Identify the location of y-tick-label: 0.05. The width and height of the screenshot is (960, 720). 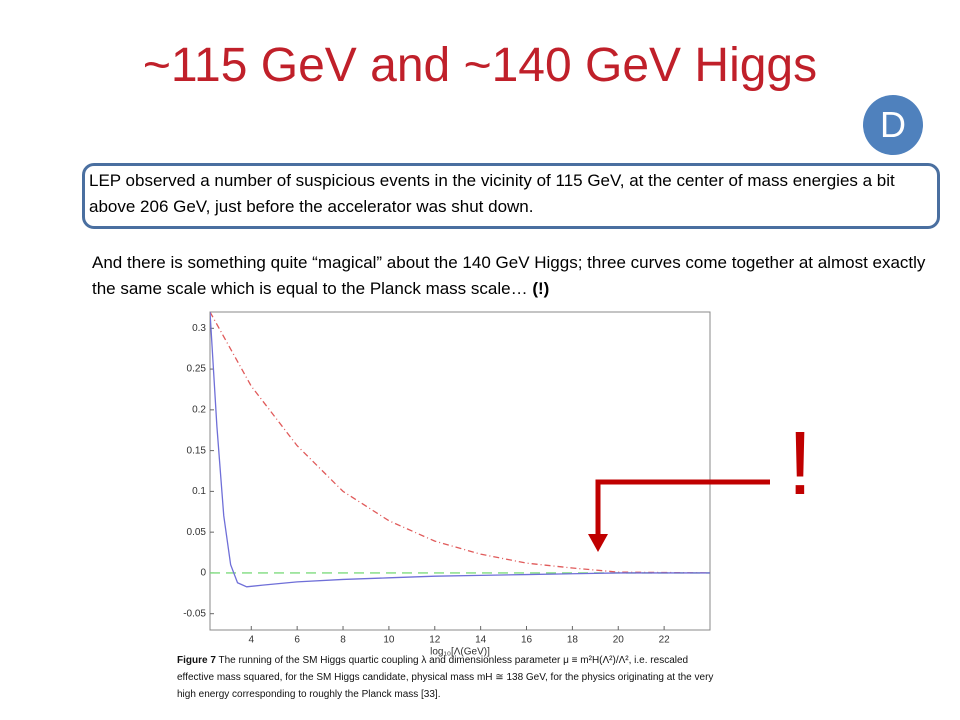
(197, 532).